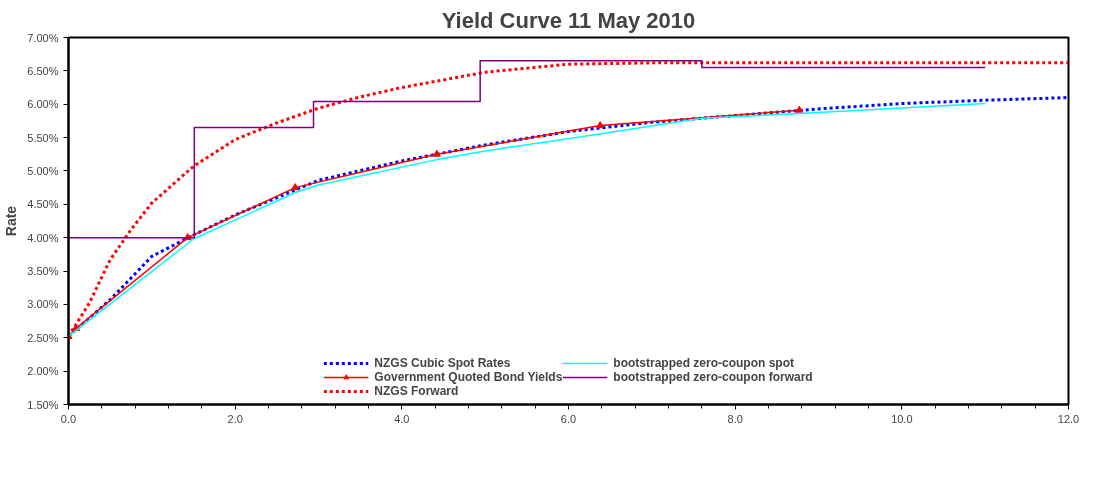  I want to click on y-tick-label: 4.00%, so click(43, 237).